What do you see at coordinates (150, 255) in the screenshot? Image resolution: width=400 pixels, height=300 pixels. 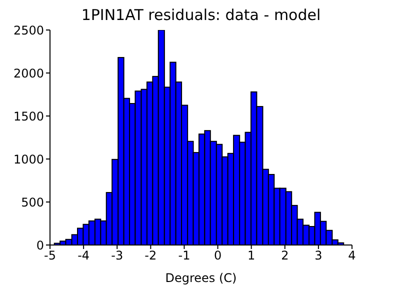 I see `x-tick-label: -2` at bounding box center [150, 255].